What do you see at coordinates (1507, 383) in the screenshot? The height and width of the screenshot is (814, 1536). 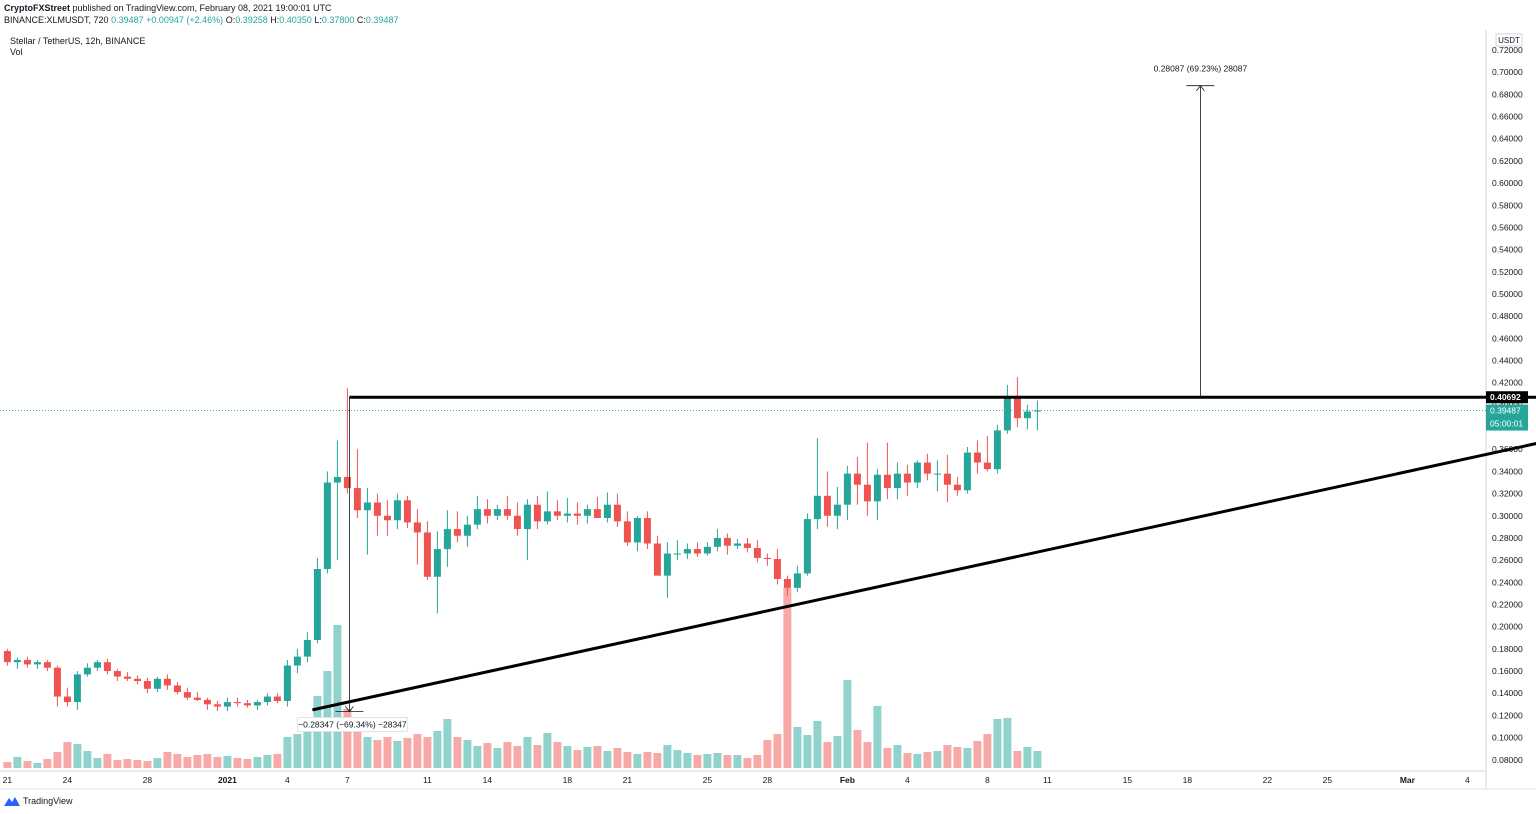 I see `price-tick-label: 0.42000` at bounding box center [1507, 383].